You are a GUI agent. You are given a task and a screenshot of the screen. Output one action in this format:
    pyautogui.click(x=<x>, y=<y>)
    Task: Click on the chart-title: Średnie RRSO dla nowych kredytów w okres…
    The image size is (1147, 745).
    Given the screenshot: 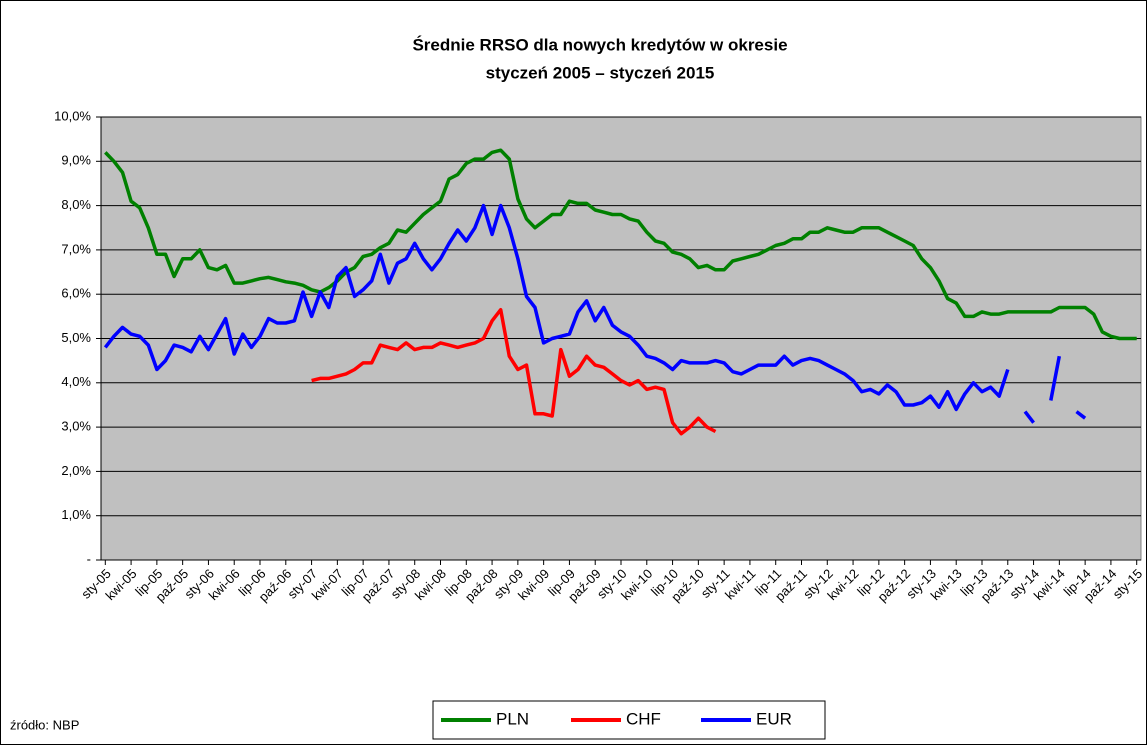 What is the action you would take?
    pyautogui.click(x=599, y=44)
    